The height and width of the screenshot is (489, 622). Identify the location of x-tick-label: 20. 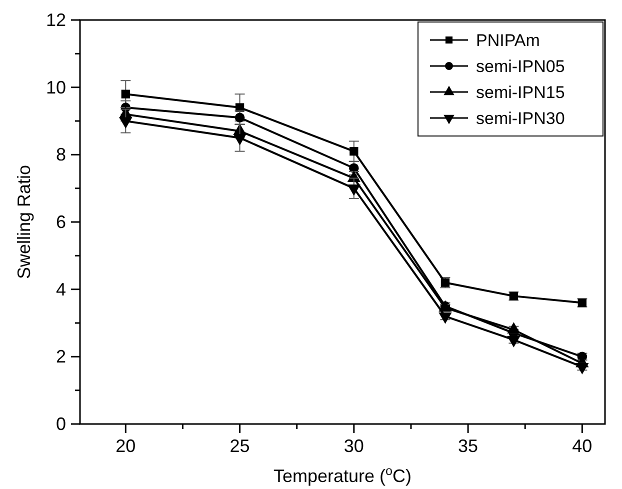
(126, 446).